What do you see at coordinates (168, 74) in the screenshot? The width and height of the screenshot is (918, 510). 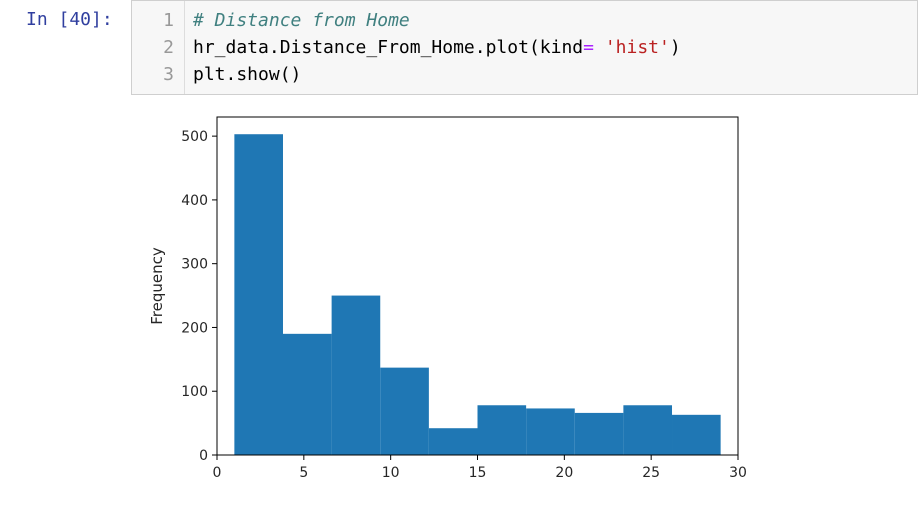 I see `line-number: 3` at bounding box center [168, 74].